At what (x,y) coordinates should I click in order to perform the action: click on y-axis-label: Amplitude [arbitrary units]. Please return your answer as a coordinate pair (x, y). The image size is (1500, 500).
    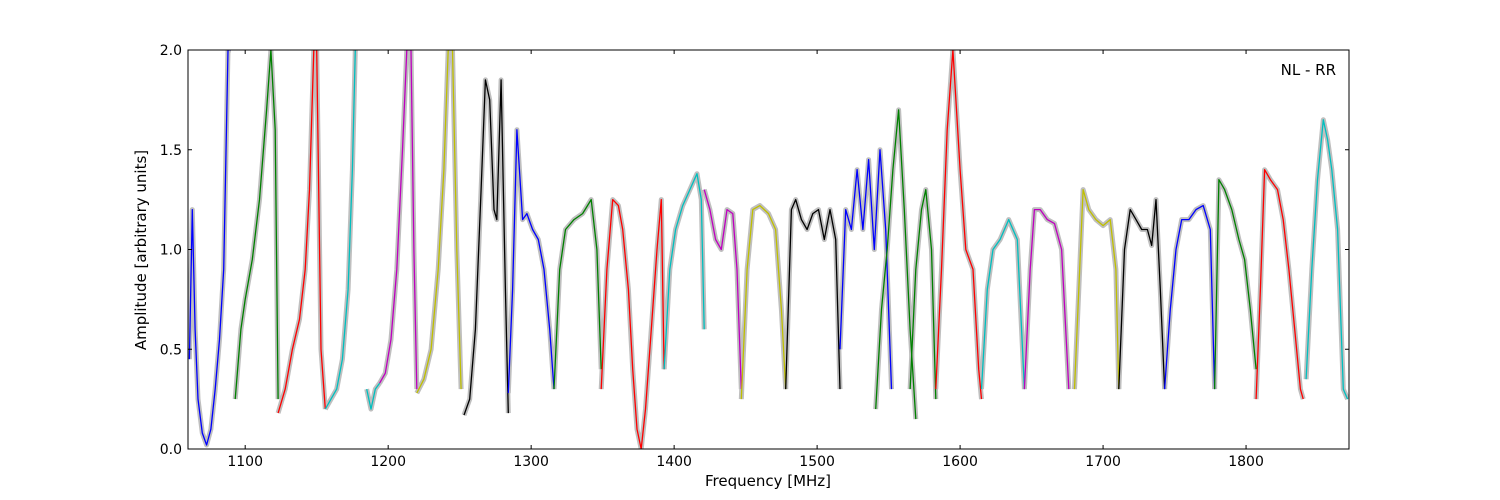
    Looking at the image, I should click on (141, 250).